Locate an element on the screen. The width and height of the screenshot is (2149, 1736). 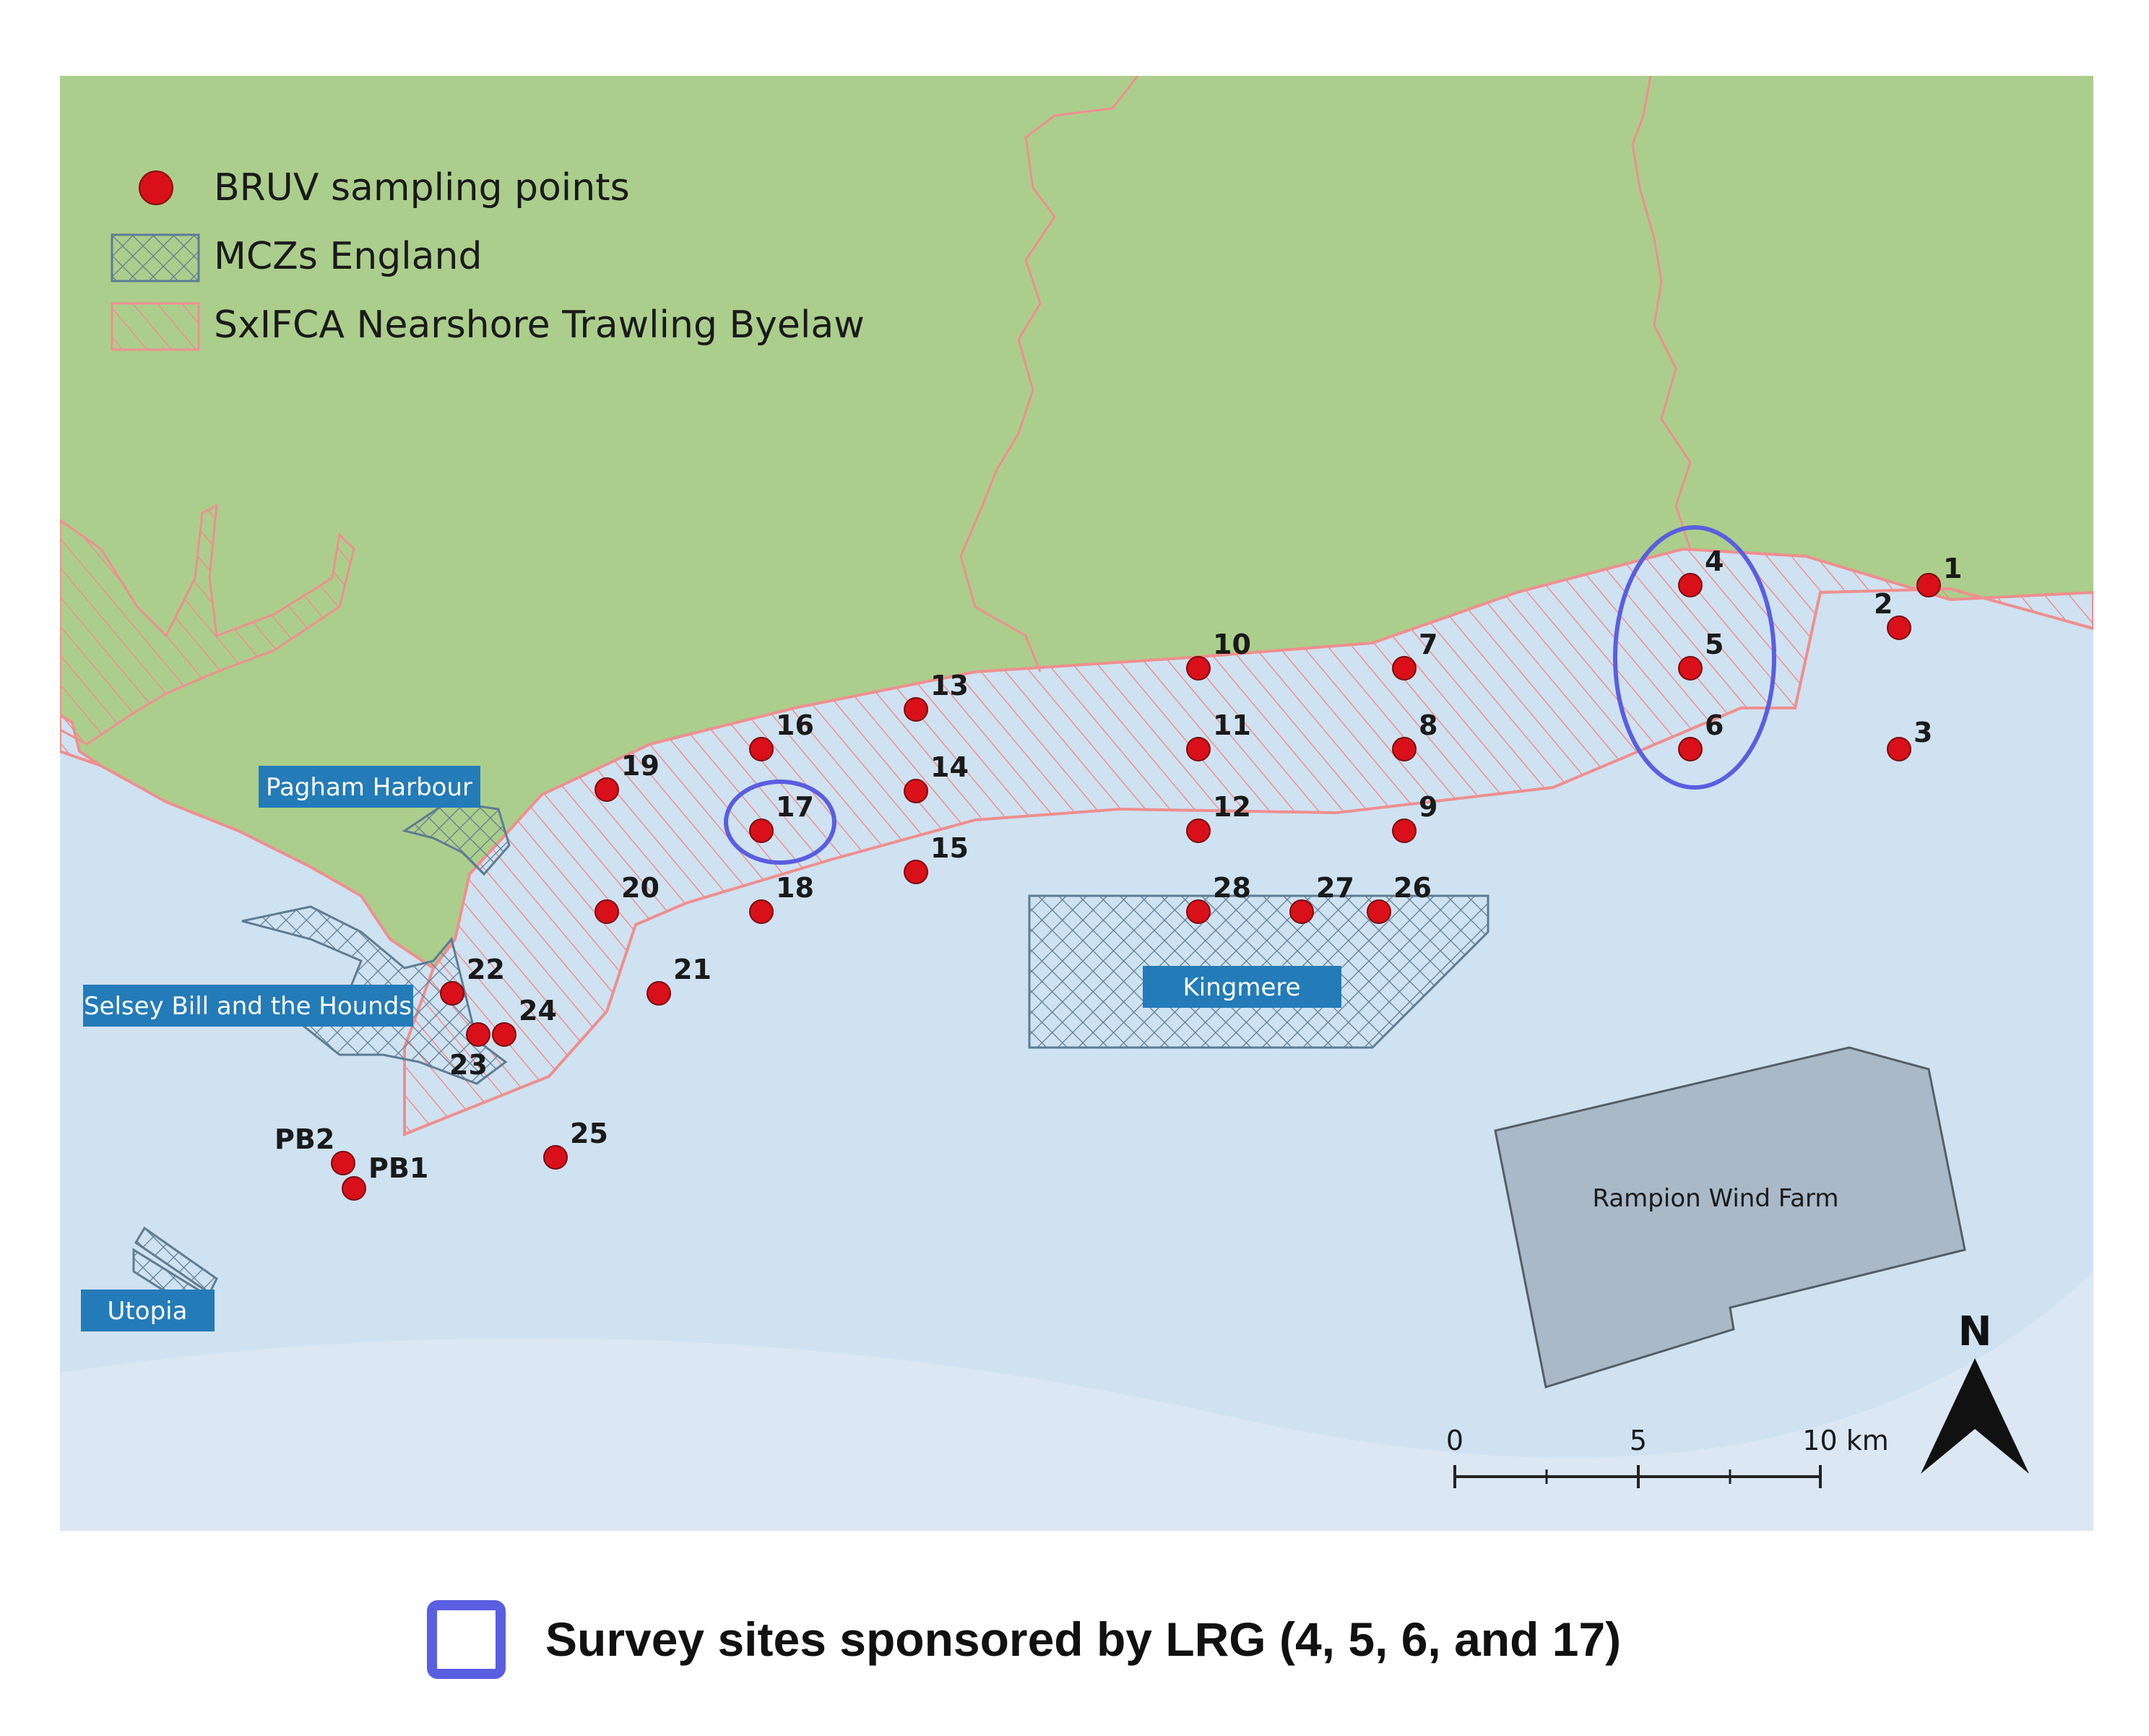
sampling-point-p9 is located at coordinates (1404, 831).